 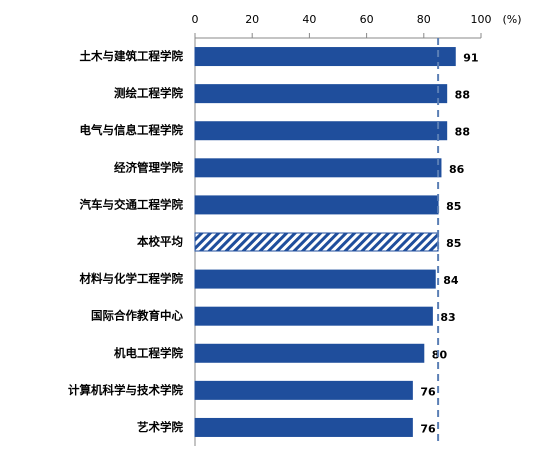 I want to click on data-label: 86, so click(x=457, y=169).